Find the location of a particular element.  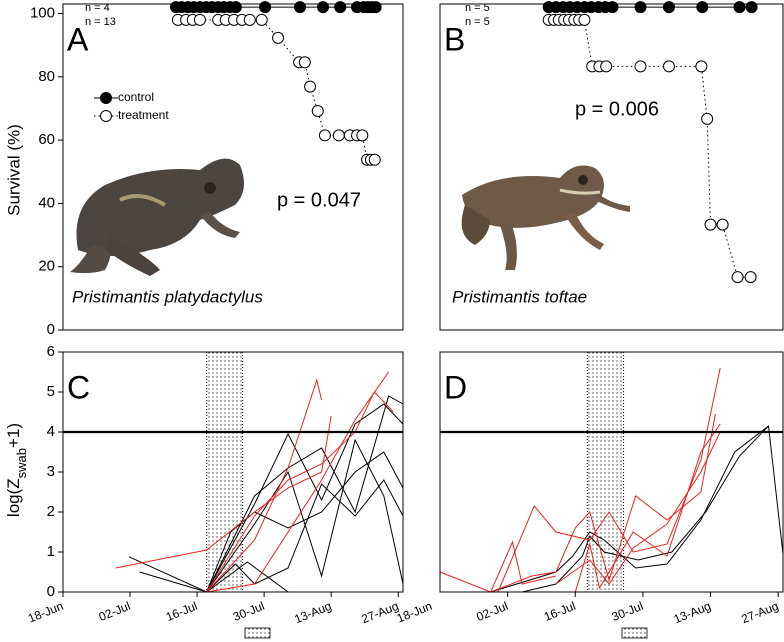

panel-label: A is located at coordinates (78, 39).